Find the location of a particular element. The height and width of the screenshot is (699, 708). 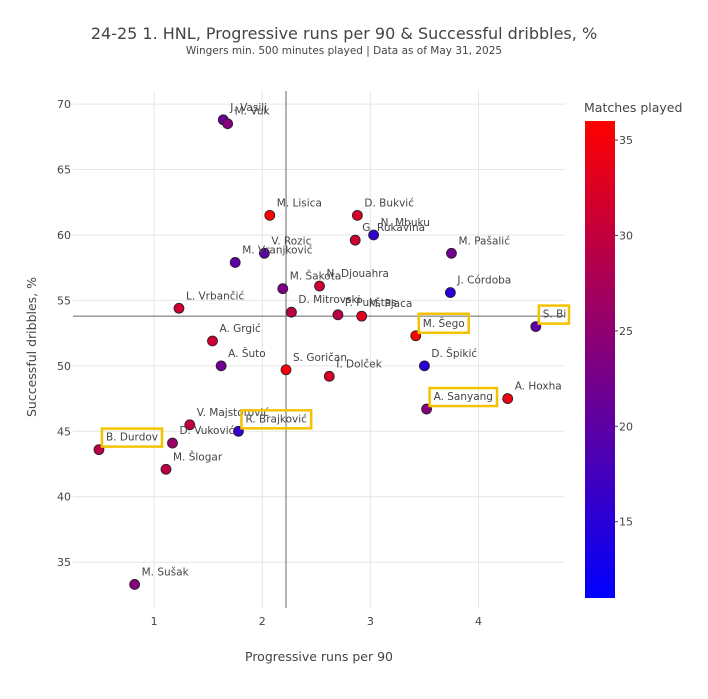

point-label: S. Bi is located at coordinates (554, 315).